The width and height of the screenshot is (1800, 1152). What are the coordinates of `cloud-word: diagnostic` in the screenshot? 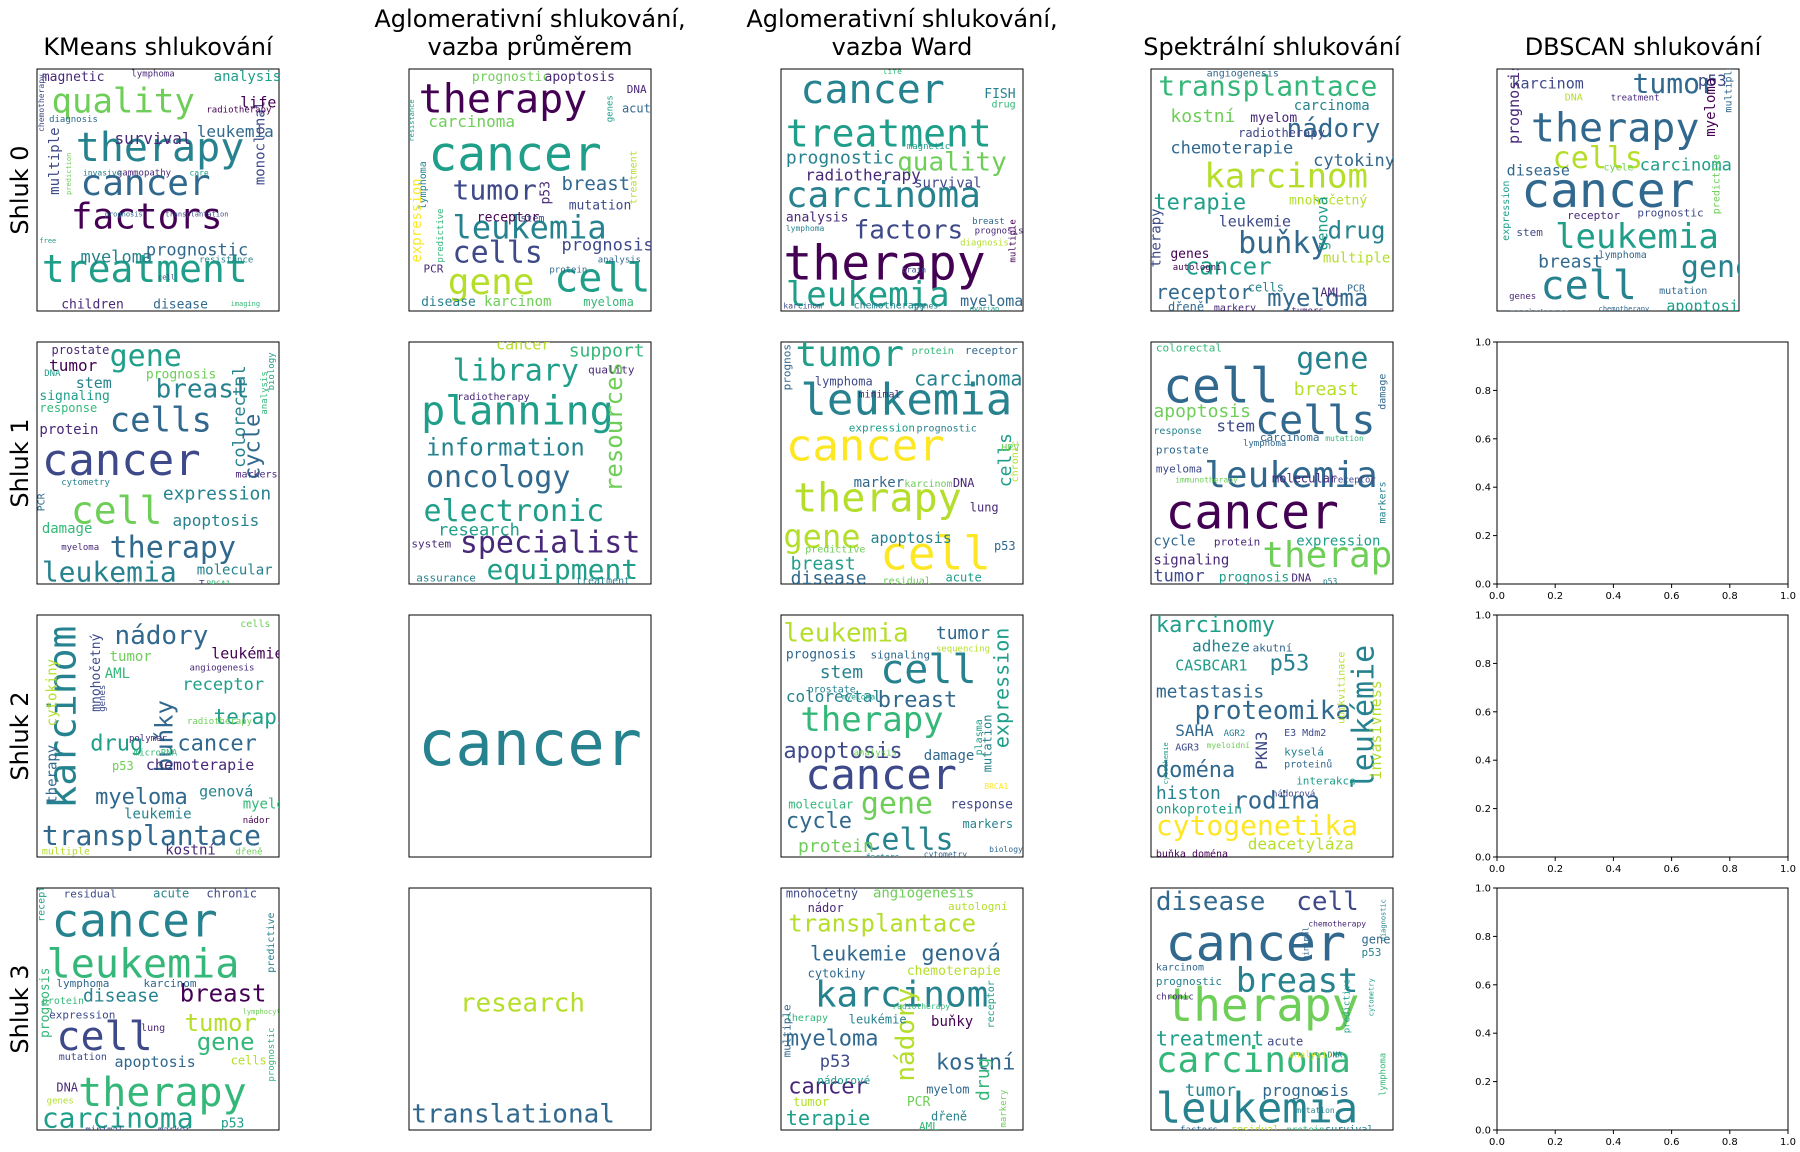 It's located at (1384, 920).